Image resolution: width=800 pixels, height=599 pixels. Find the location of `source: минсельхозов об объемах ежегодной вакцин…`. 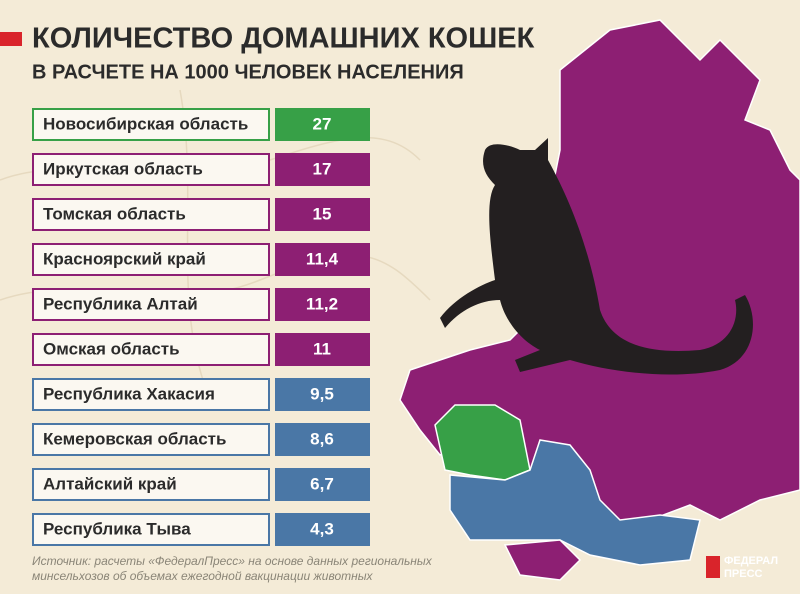

source: минсельхозов об объемах ежегодной вакцин… is located at coordinates (203, 576).